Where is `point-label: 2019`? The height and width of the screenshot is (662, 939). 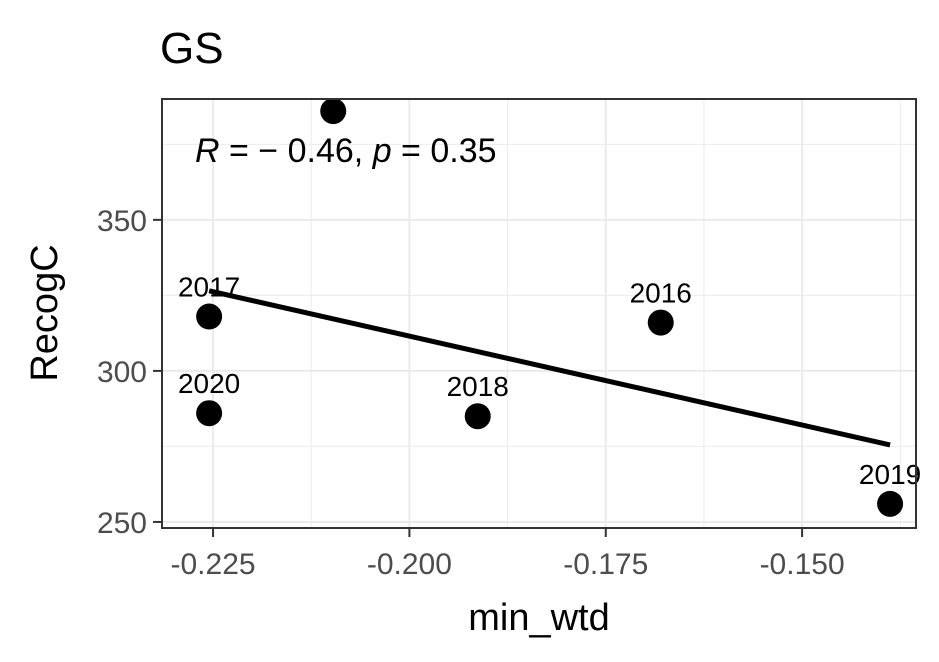 point-label: 2019 is located at coordinates (890, 474).